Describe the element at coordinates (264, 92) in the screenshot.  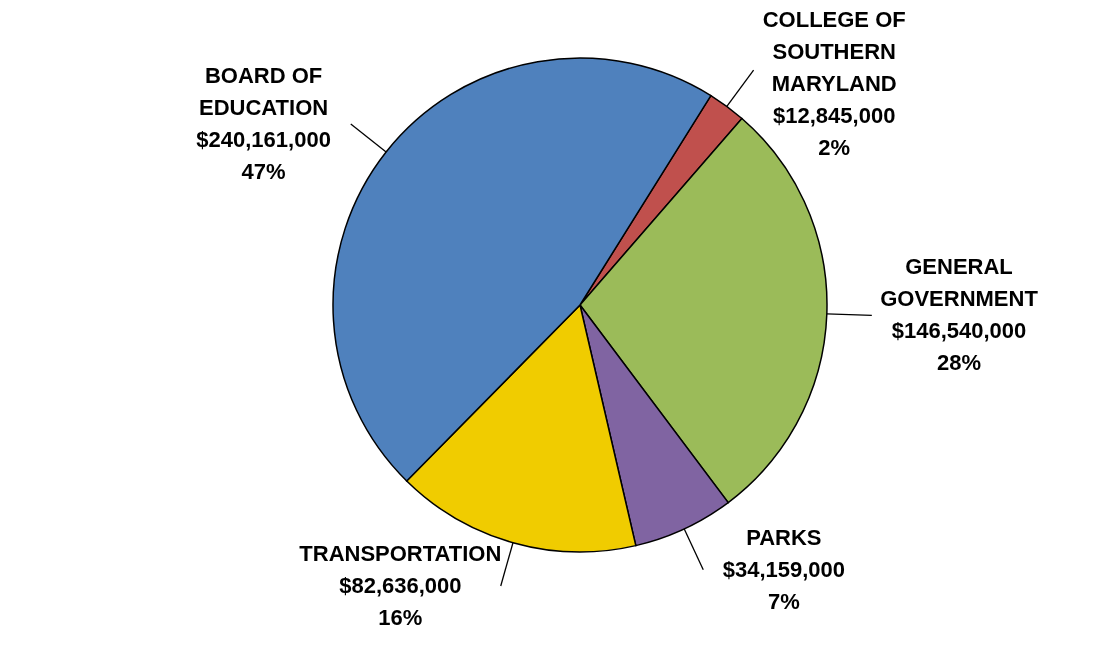
I see `slice-label: BOARD OF EDUCATION` at that location.